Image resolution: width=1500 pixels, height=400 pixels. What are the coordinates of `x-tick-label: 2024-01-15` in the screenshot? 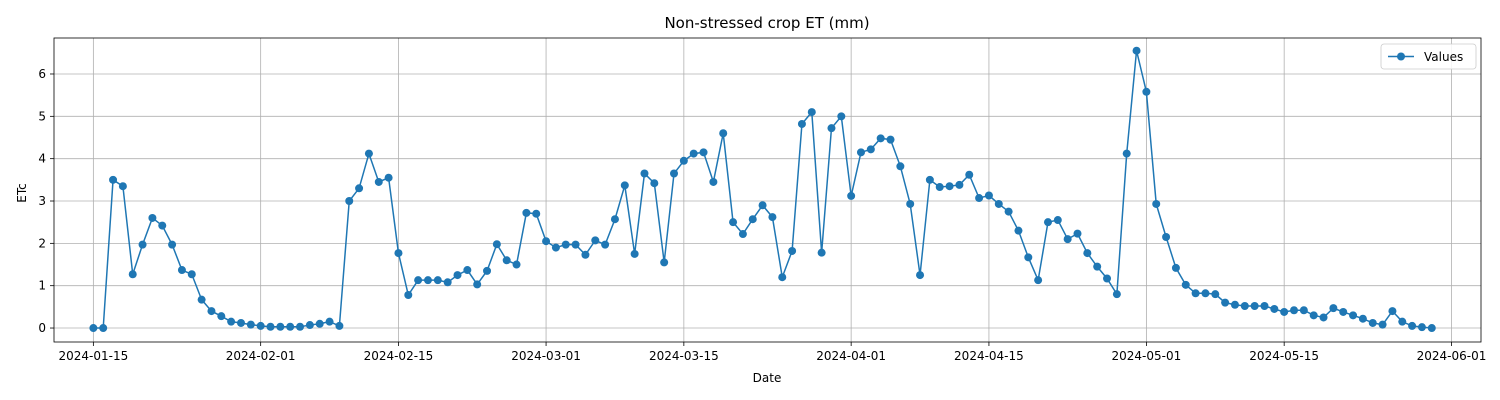 It's located at (93, 356).